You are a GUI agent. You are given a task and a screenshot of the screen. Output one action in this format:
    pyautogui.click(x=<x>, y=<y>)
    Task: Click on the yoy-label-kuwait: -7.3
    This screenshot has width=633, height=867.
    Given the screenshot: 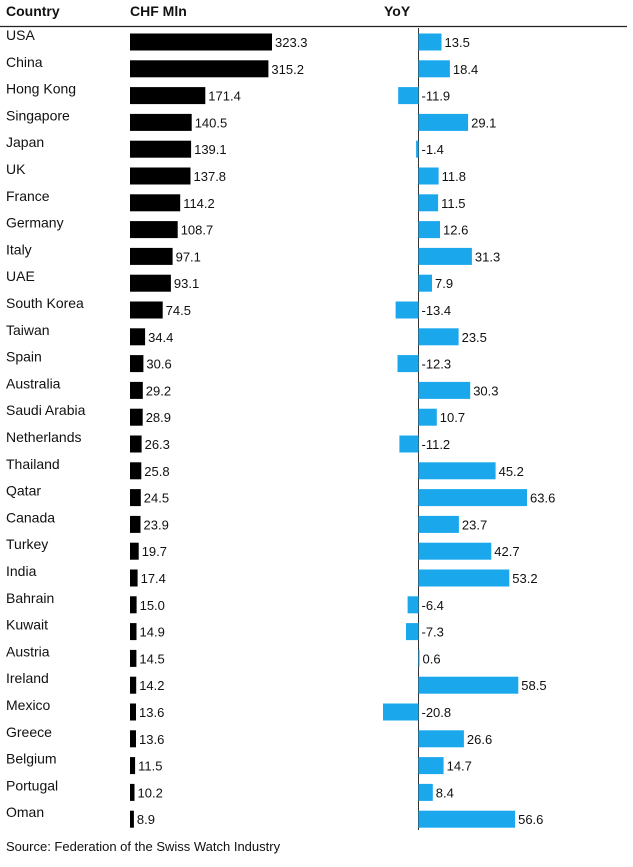 What is the action you would take?
    pyautogui.click(x=433, y=632)
    